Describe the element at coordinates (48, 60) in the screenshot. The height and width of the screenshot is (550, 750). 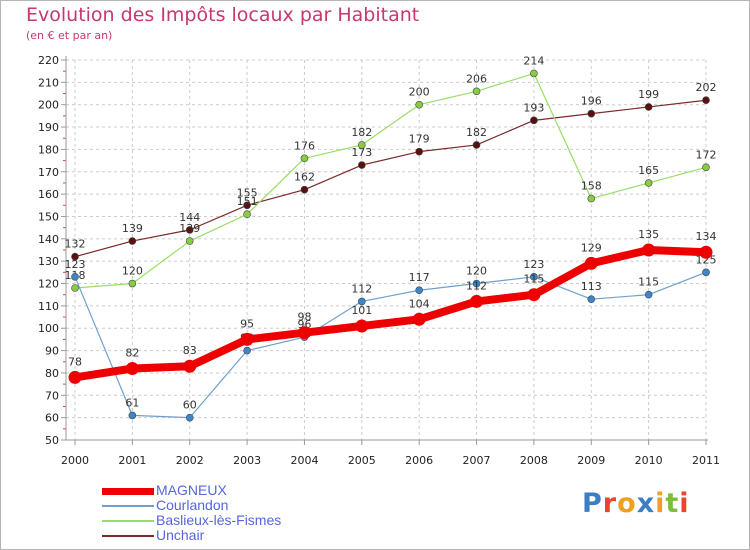
I see `y-tick-label: 220` at that location.